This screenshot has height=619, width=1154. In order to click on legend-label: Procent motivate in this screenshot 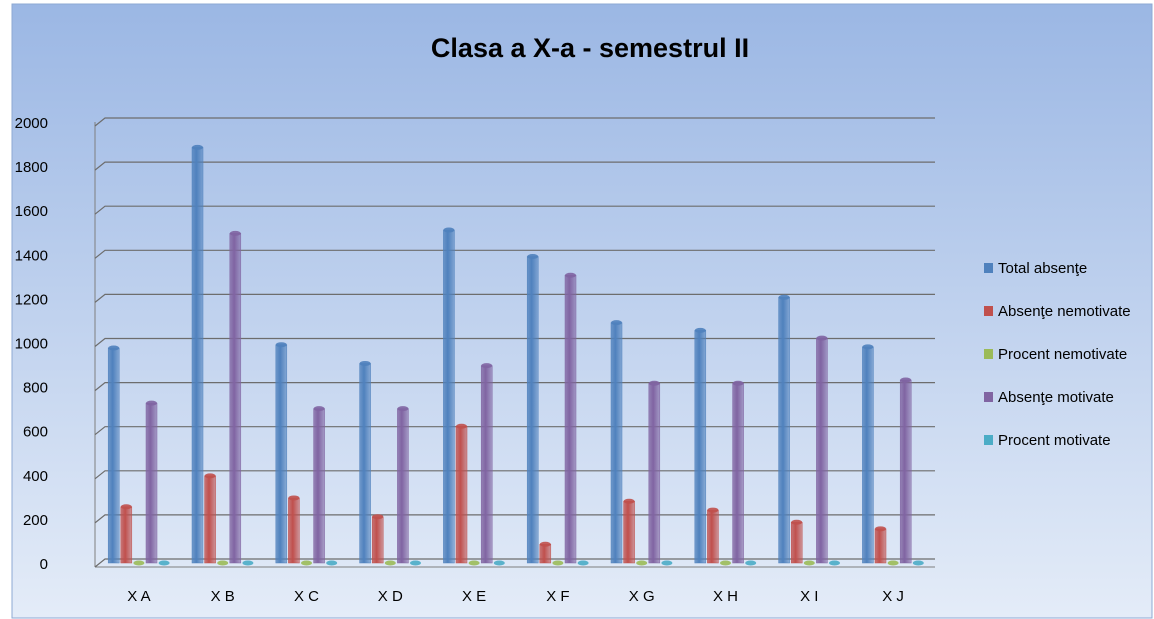, I will do `click(1054, 440)`.